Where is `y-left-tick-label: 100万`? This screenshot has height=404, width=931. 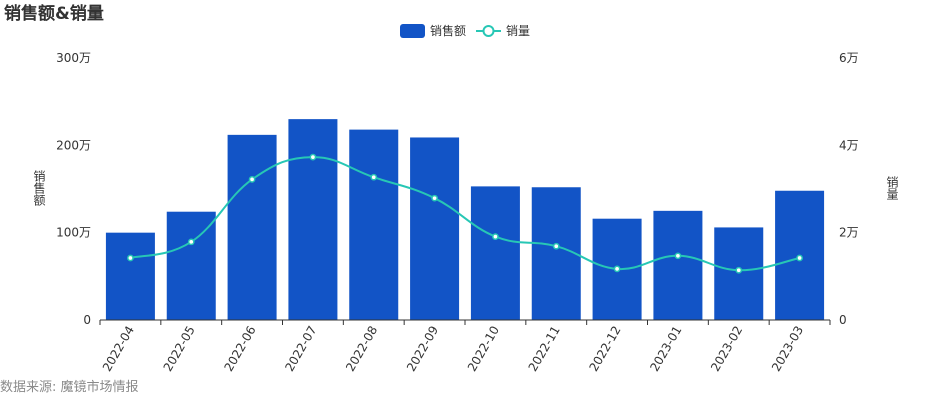
y-left-tick-label: 100万 is located at coordinates (73, 233).